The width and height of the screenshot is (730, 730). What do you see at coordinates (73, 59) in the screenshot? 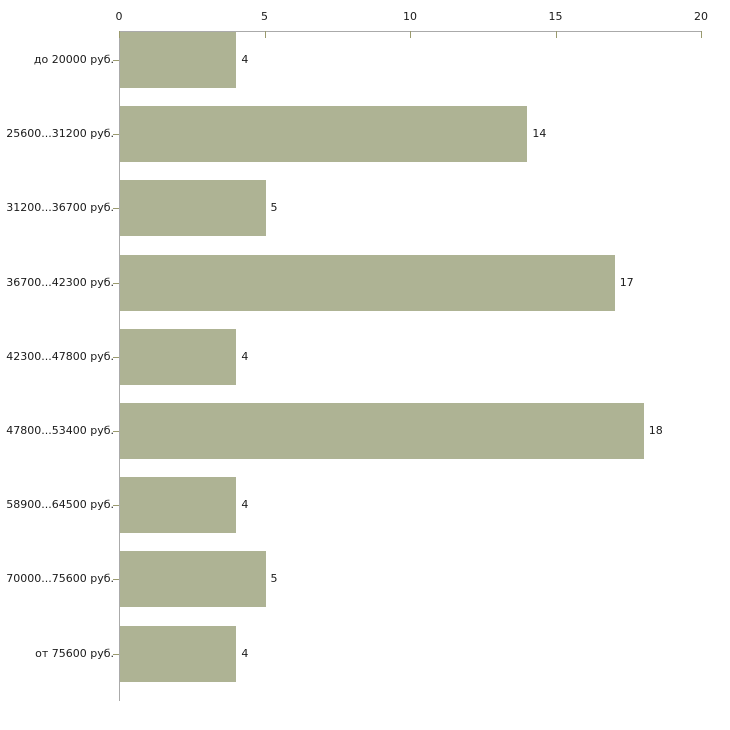
I see `category-label: до 20000 руб.` at bounding box center [73, 59].